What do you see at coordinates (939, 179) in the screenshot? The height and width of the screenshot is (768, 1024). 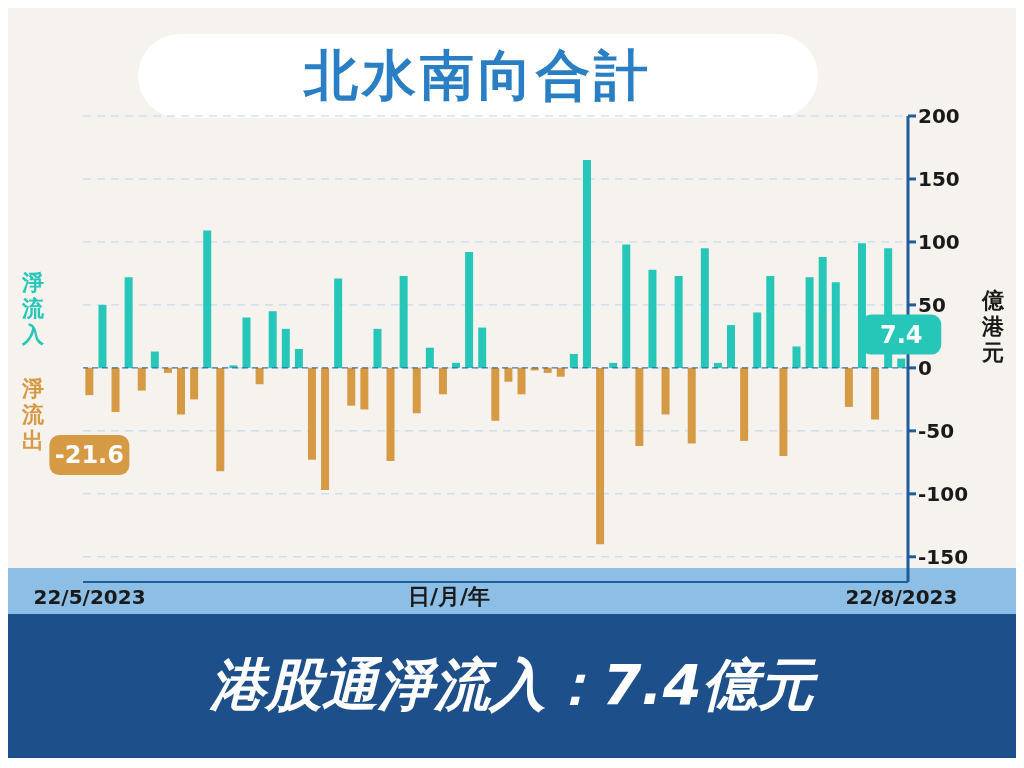 I see `y-tick-label: 150` at bounding box center [939, 179].